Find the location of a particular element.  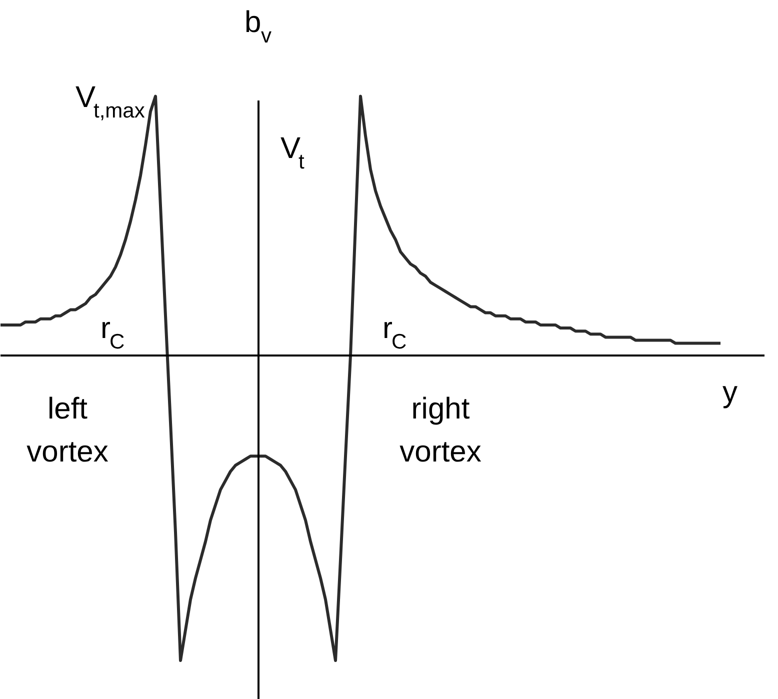

annotation: right vortex is located at coordinates (441, 430).